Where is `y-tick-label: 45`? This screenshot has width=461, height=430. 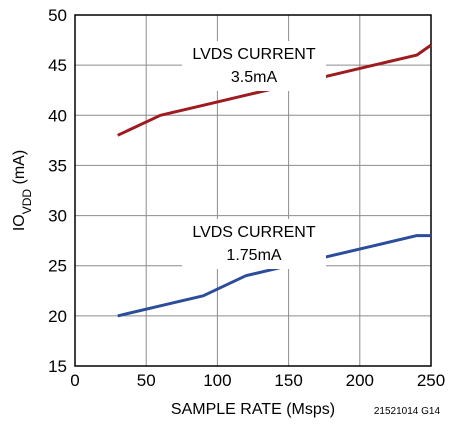
y-tick-label: 45 is located at coordinates (57, 65).